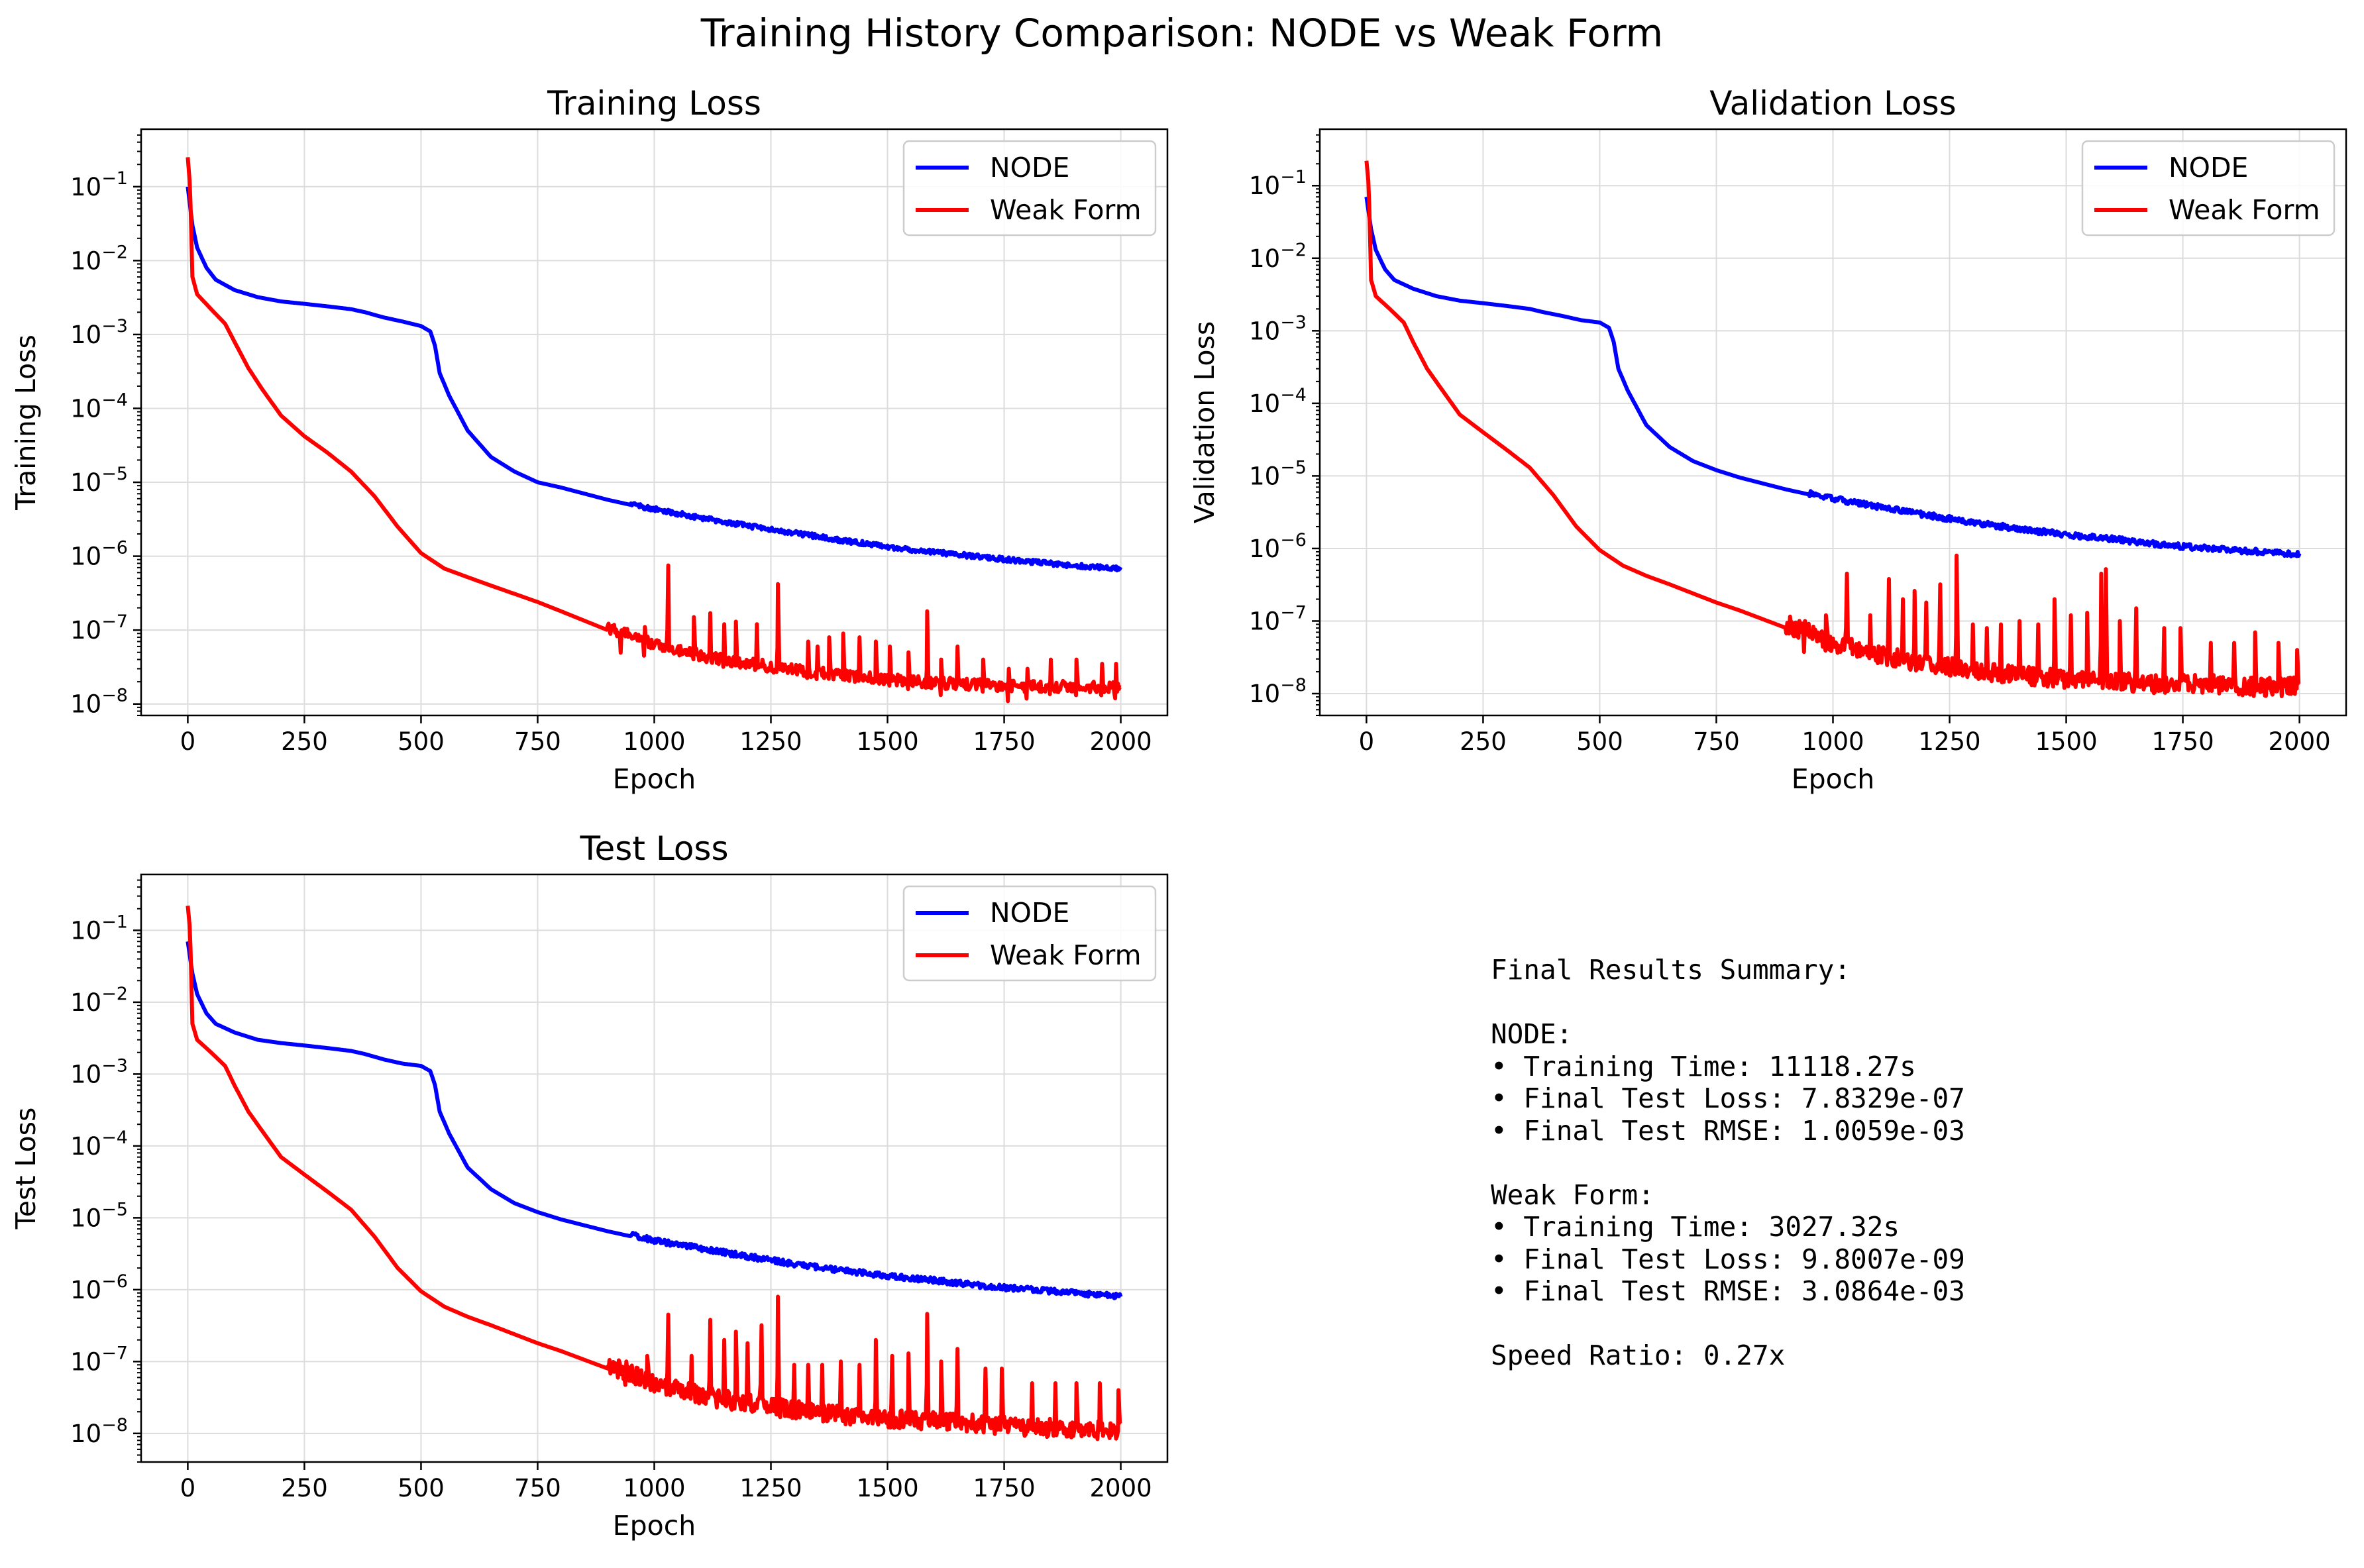 The height and width of the screenshot is (1568, 2364). Describe the element at coordinates (1832, 103) in the screenshot. I see `panel-title: Validation Loss` at that location.